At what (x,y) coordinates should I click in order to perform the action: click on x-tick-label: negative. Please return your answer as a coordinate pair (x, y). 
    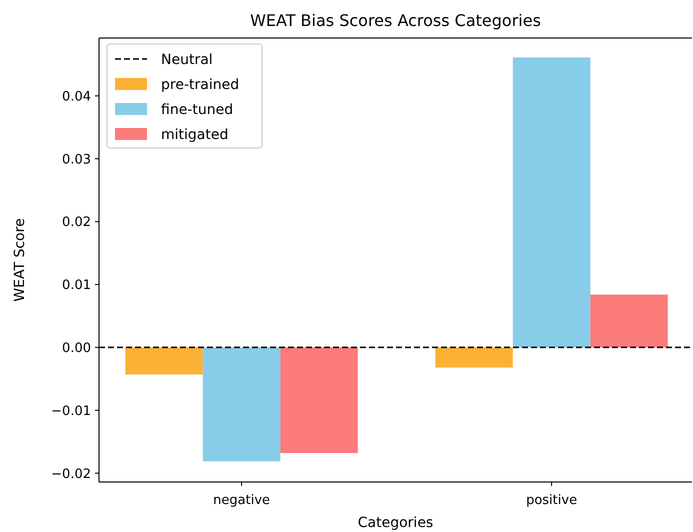
    Looking at the image, I should click on (241, 500).